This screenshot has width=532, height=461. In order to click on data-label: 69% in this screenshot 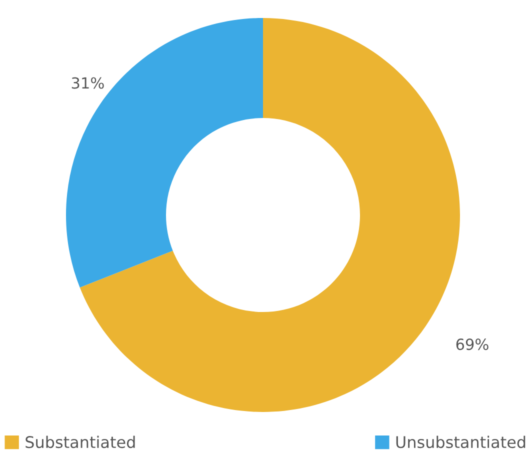, I will do `click(472, 344)`.